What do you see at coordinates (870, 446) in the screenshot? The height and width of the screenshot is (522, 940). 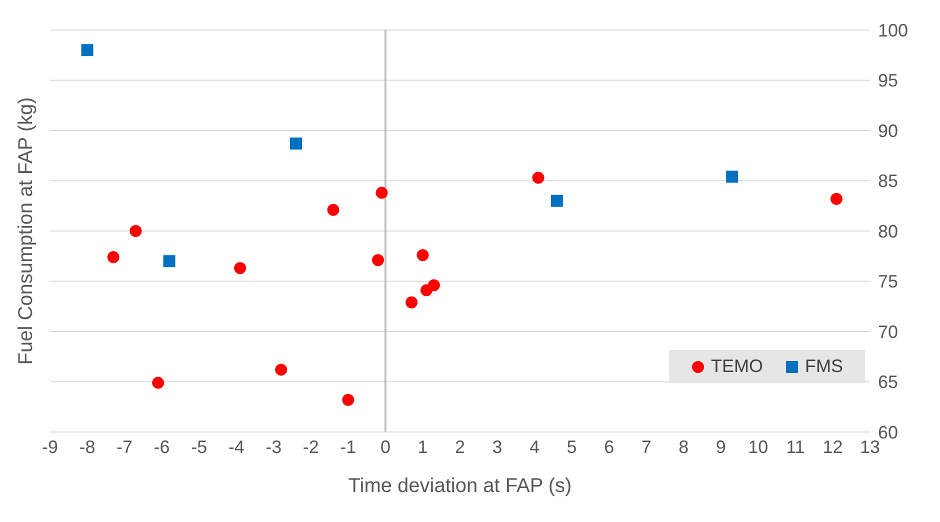 I see `x-tick-label: 13` at bounding box center [870, 446].